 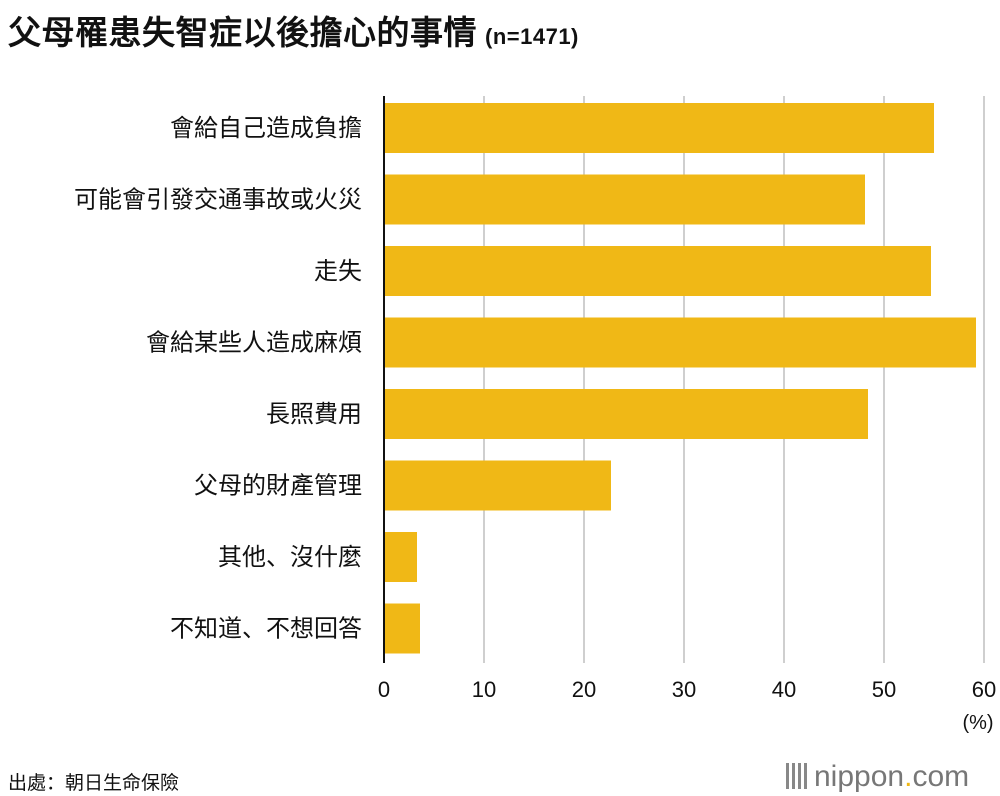 I want to click on category-label: 不知道、不想回答, so click(x=266, y=629).